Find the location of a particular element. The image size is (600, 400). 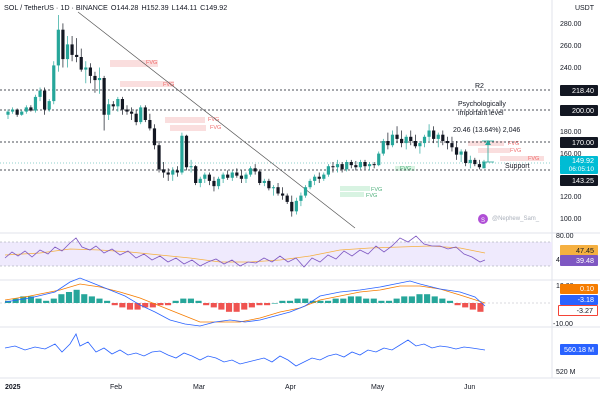

time-axis: 2025 Feb Mar Apr May Jun is located at coordinates (240, 387).